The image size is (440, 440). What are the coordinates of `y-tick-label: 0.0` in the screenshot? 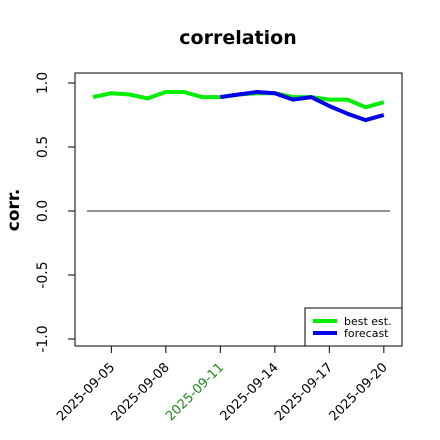 It's located at (43, 211).